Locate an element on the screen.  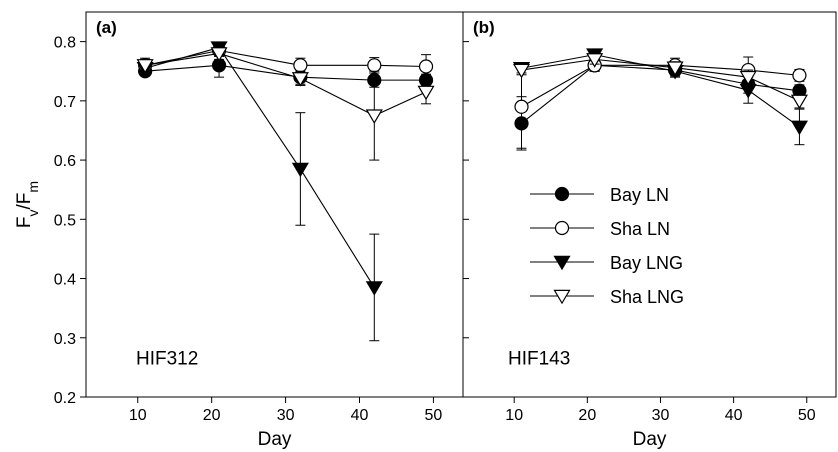
legend-label: Bay LNG is located at coordinates (646, 263).